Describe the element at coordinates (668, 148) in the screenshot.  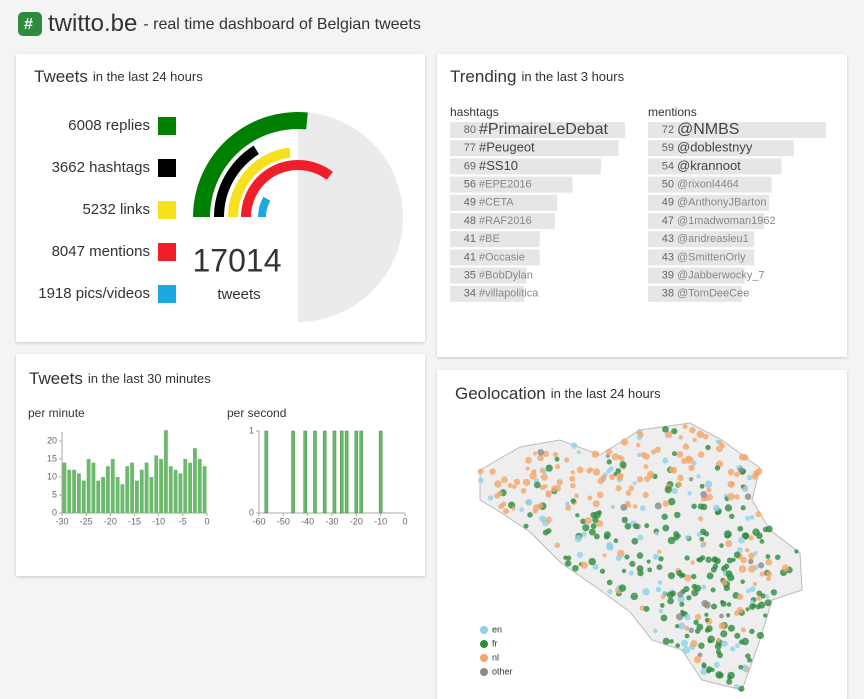
I see `trend-count: 59` at that location.